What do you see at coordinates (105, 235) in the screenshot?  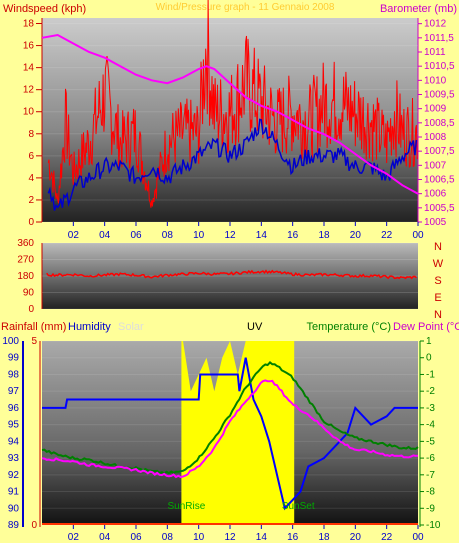 I see `hour-tick-label: 04` at bounding box center [105, 235].